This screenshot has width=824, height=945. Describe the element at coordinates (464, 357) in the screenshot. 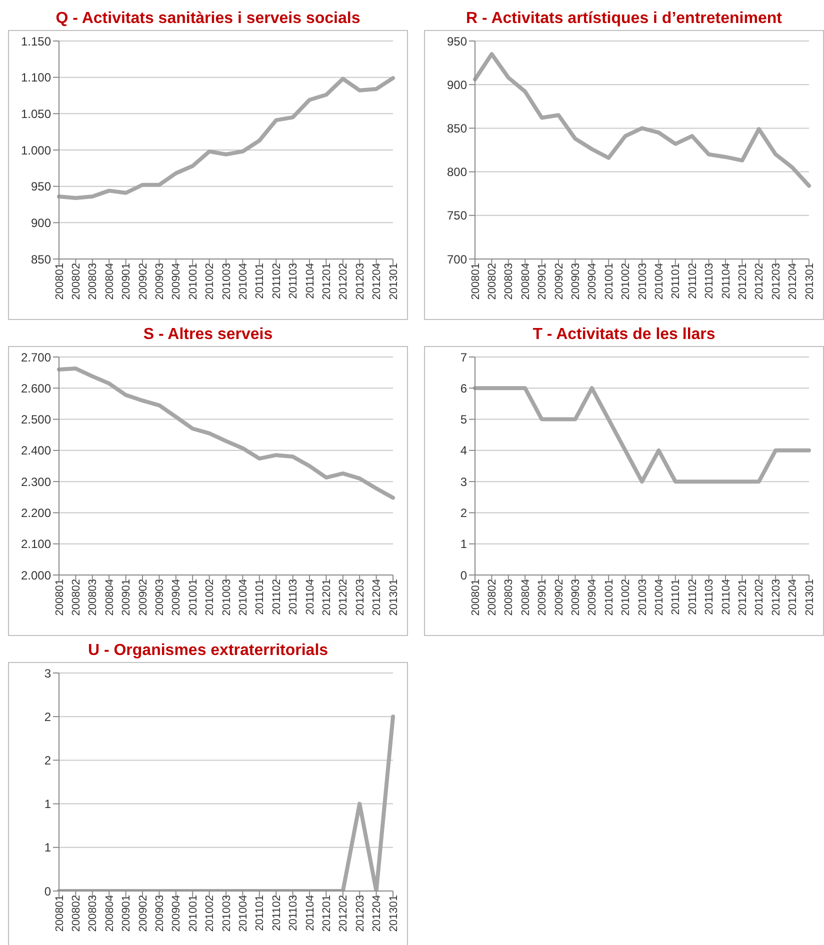

I see `y-tick-label: 7` at that location.